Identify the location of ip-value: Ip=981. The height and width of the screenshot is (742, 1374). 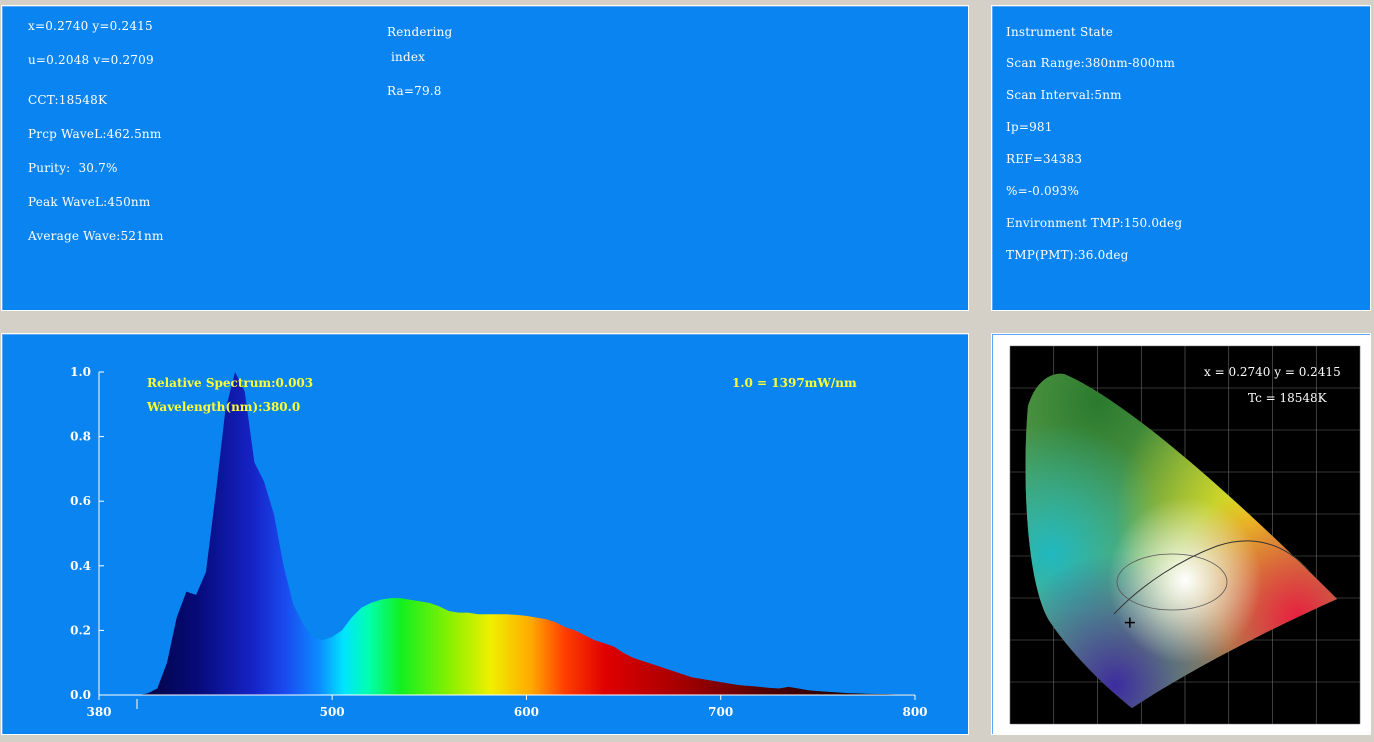
(1029, 127).